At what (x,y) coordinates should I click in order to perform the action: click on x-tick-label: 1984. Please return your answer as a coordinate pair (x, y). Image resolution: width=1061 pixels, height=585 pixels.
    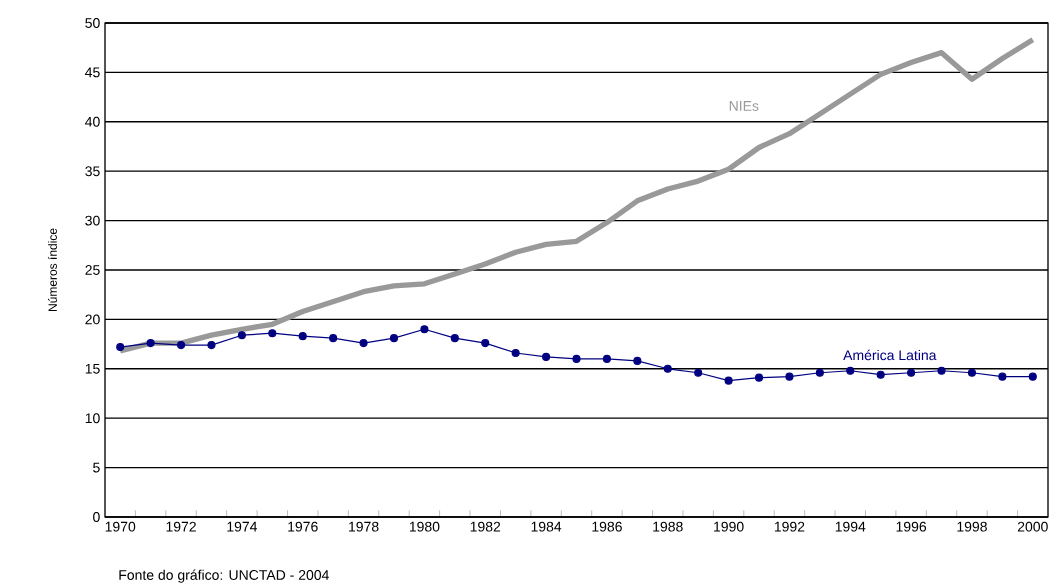
    Looking at the image, I should click on (546, 526).